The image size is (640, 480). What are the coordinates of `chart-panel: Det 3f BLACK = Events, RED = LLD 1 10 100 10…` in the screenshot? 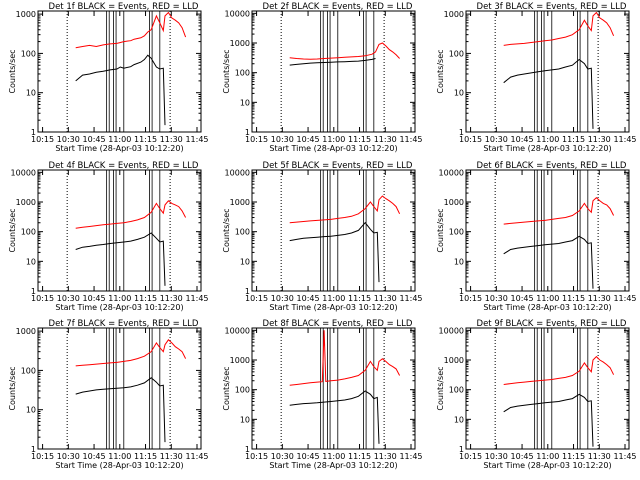 It's located at (536, 77).